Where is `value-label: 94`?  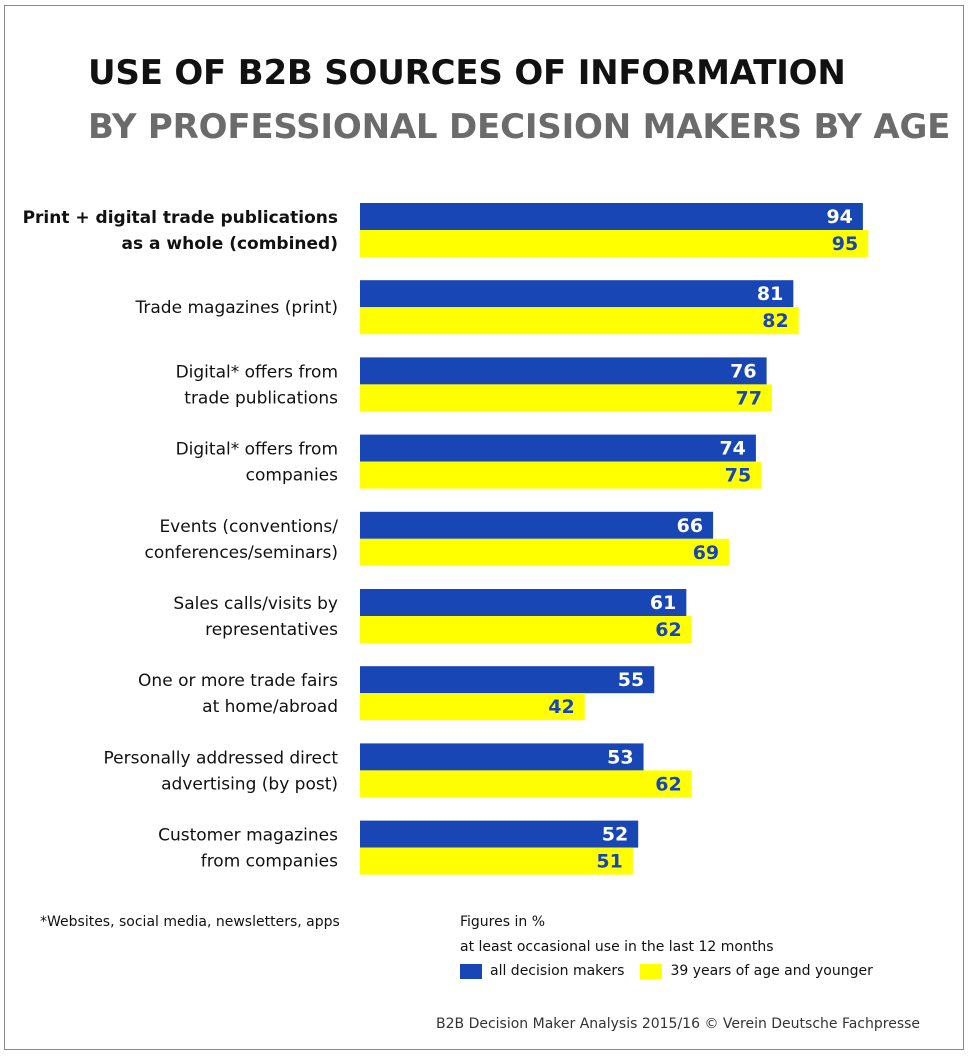 value-label: 94 is located at coordinates (839, 217).